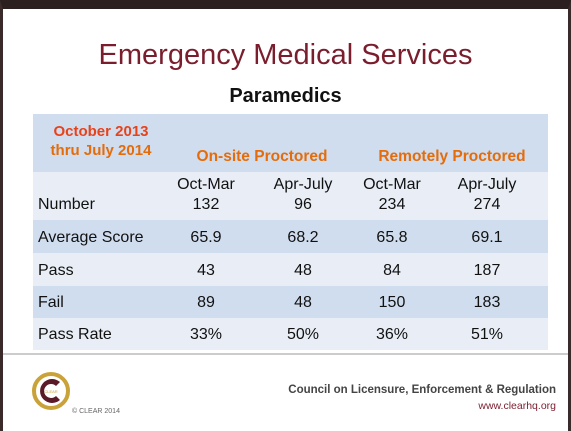  I want to click on logo-c, so click(50, 391).